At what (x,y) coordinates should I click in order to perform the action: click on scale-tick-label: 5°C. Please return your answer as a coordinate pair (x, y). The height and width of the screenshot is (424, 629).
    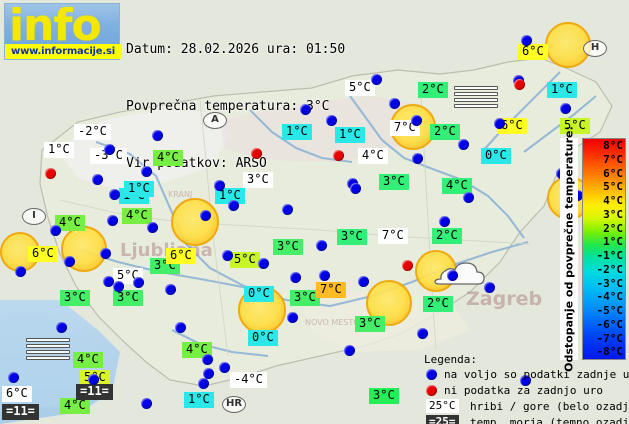
    Looking at the image, I should click on (613, 187).